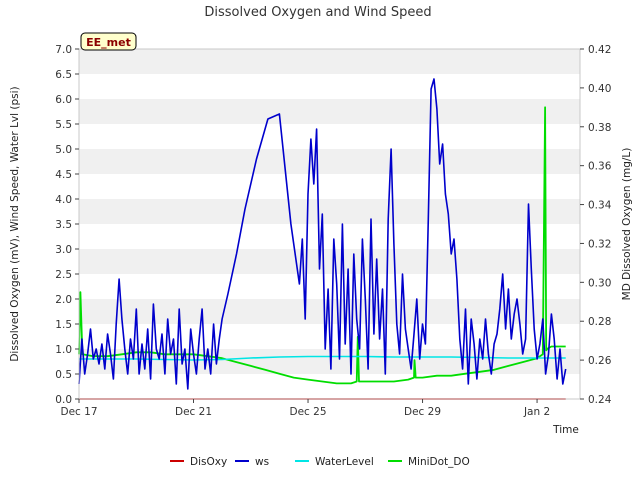 This screenshot has width=640, height=480. Describe the element at coordinates (63, 125) in the screenshot. I see `y-left-tick-label: 5.5` at that location.